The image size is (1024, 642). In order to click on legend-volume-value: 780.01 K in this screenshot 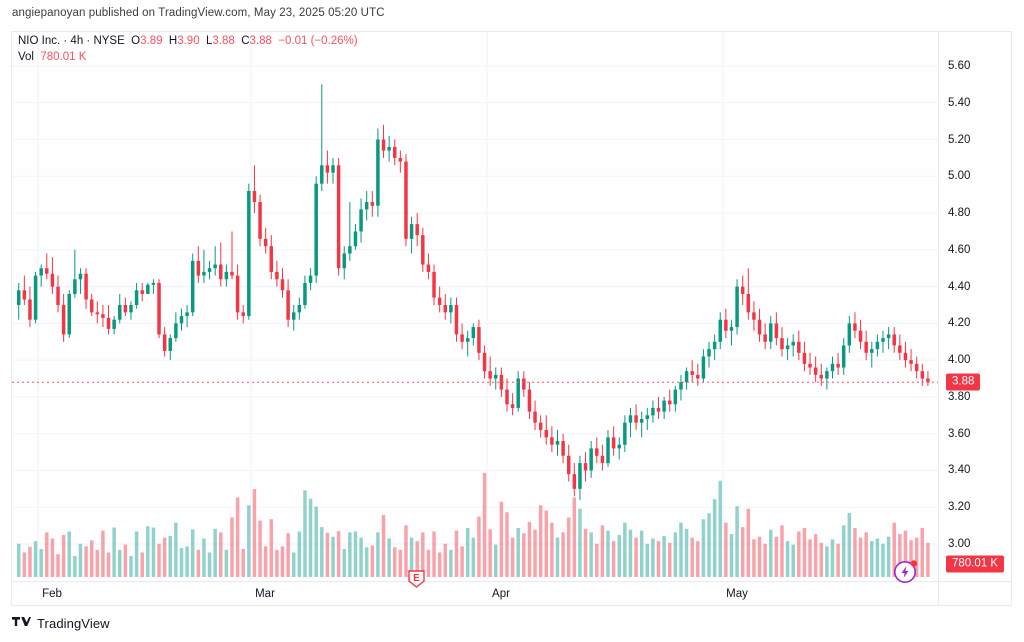, I will do `click(63, 57)`.